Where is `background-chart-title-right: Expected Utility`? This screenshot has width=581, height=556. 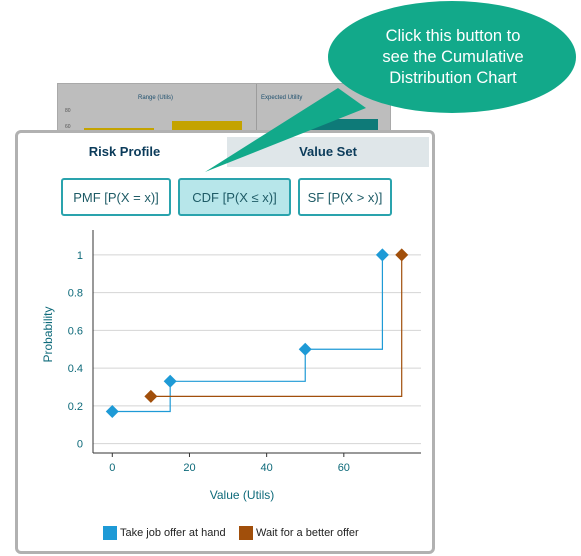 background-chart-title-right: Expected Utility is located at coordinates (282, 98).